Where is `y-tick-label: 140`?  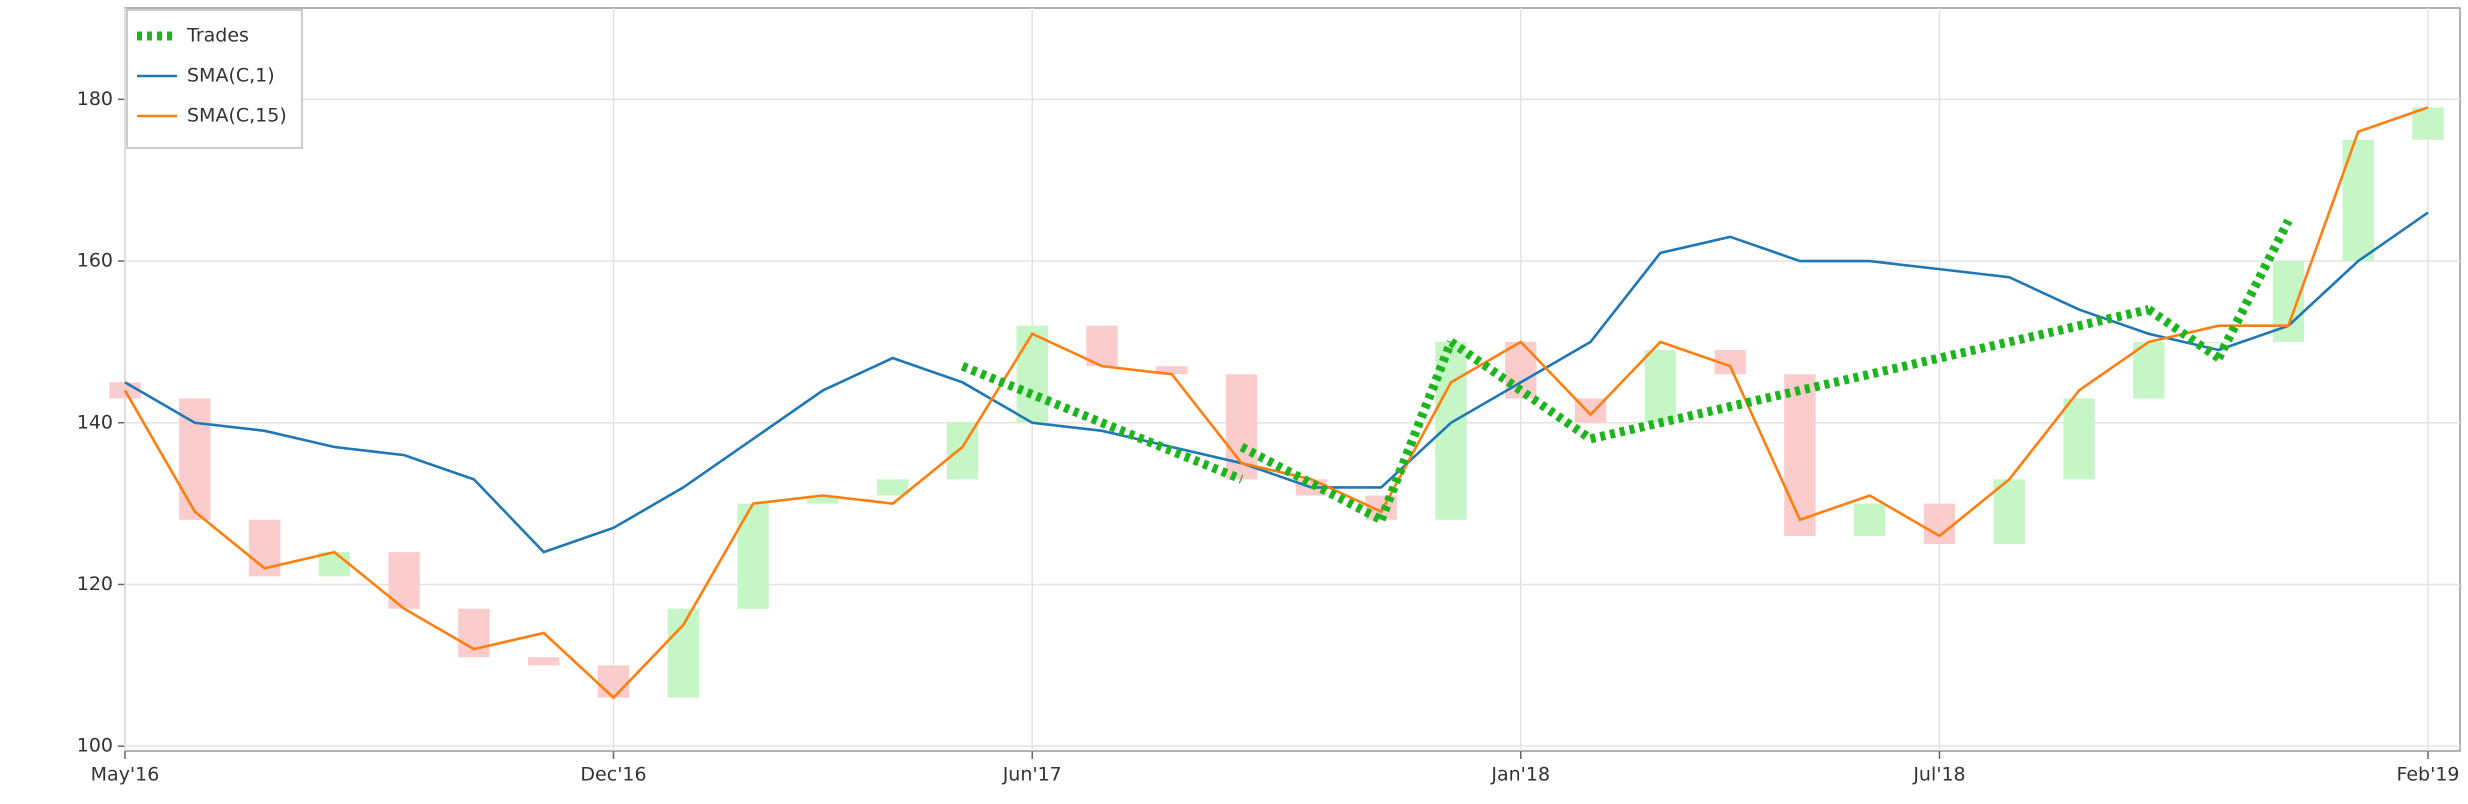
y-tick-label: 140 is located at coordinates (95, 422).